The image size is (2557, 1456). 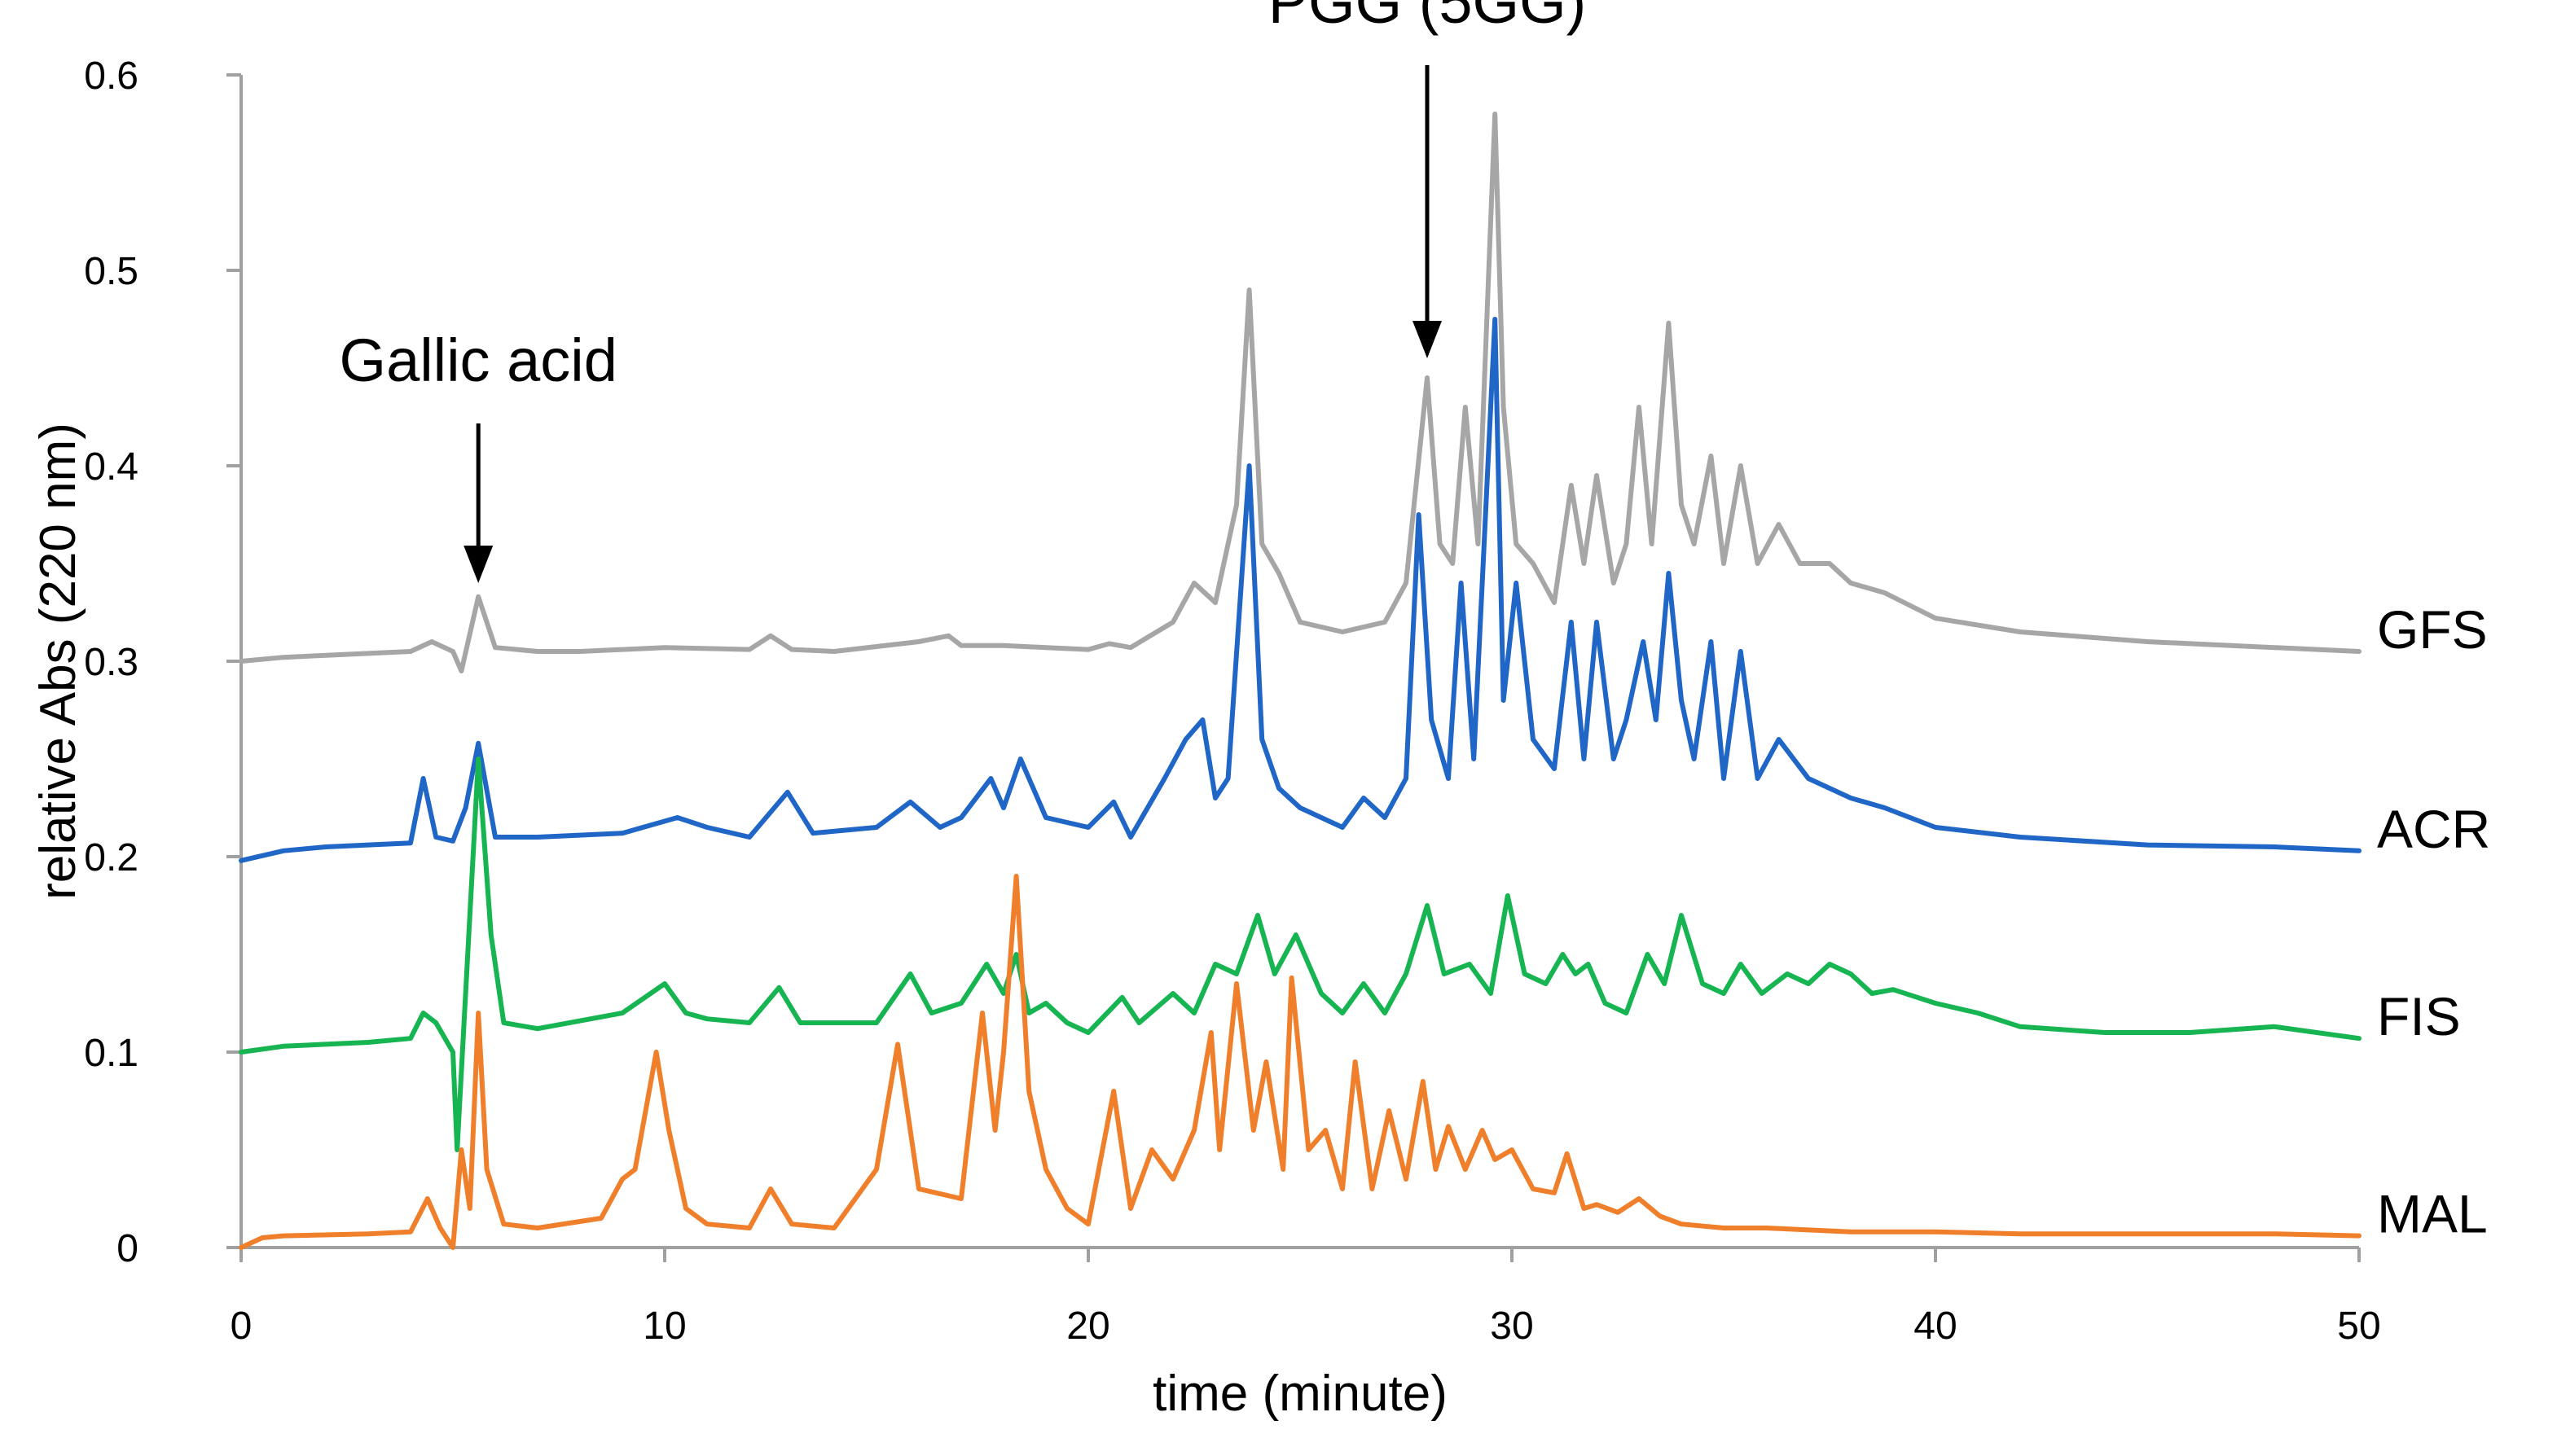 I want to click on y-axis-label: relative Abs (220 nm), so click(x=58, y=662).